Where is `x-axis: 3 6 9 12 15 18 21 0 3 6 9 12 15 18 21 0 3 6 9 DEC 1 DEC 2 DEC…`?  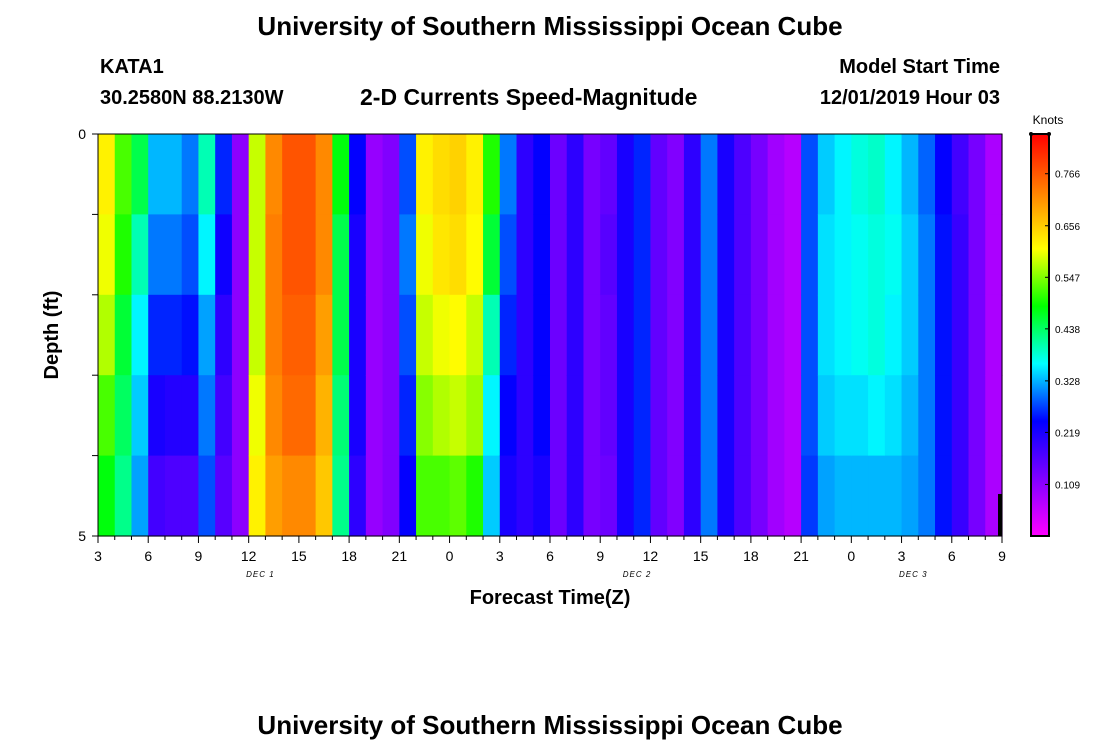 x-axis: 3 6 9 12 15 18 21 0 3 6 9 12 15 18 21 0 3 6 9 DEC 1 DEC 2 DEC… is located at coordinates (550, 557).